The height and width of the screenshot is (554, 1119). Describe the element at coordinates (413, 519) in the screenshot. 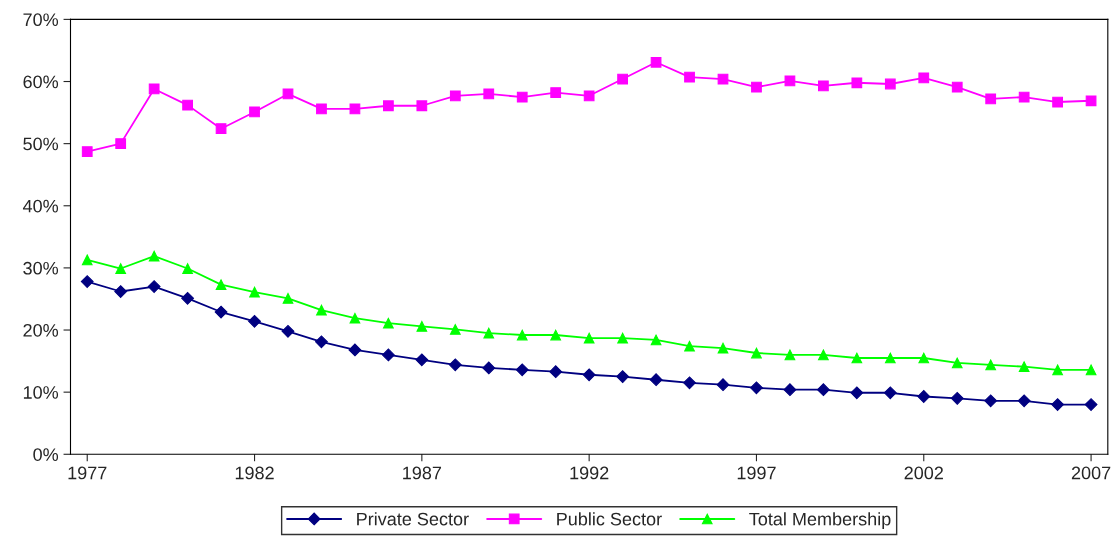

I see `legend-label: Private Sector` at that location.